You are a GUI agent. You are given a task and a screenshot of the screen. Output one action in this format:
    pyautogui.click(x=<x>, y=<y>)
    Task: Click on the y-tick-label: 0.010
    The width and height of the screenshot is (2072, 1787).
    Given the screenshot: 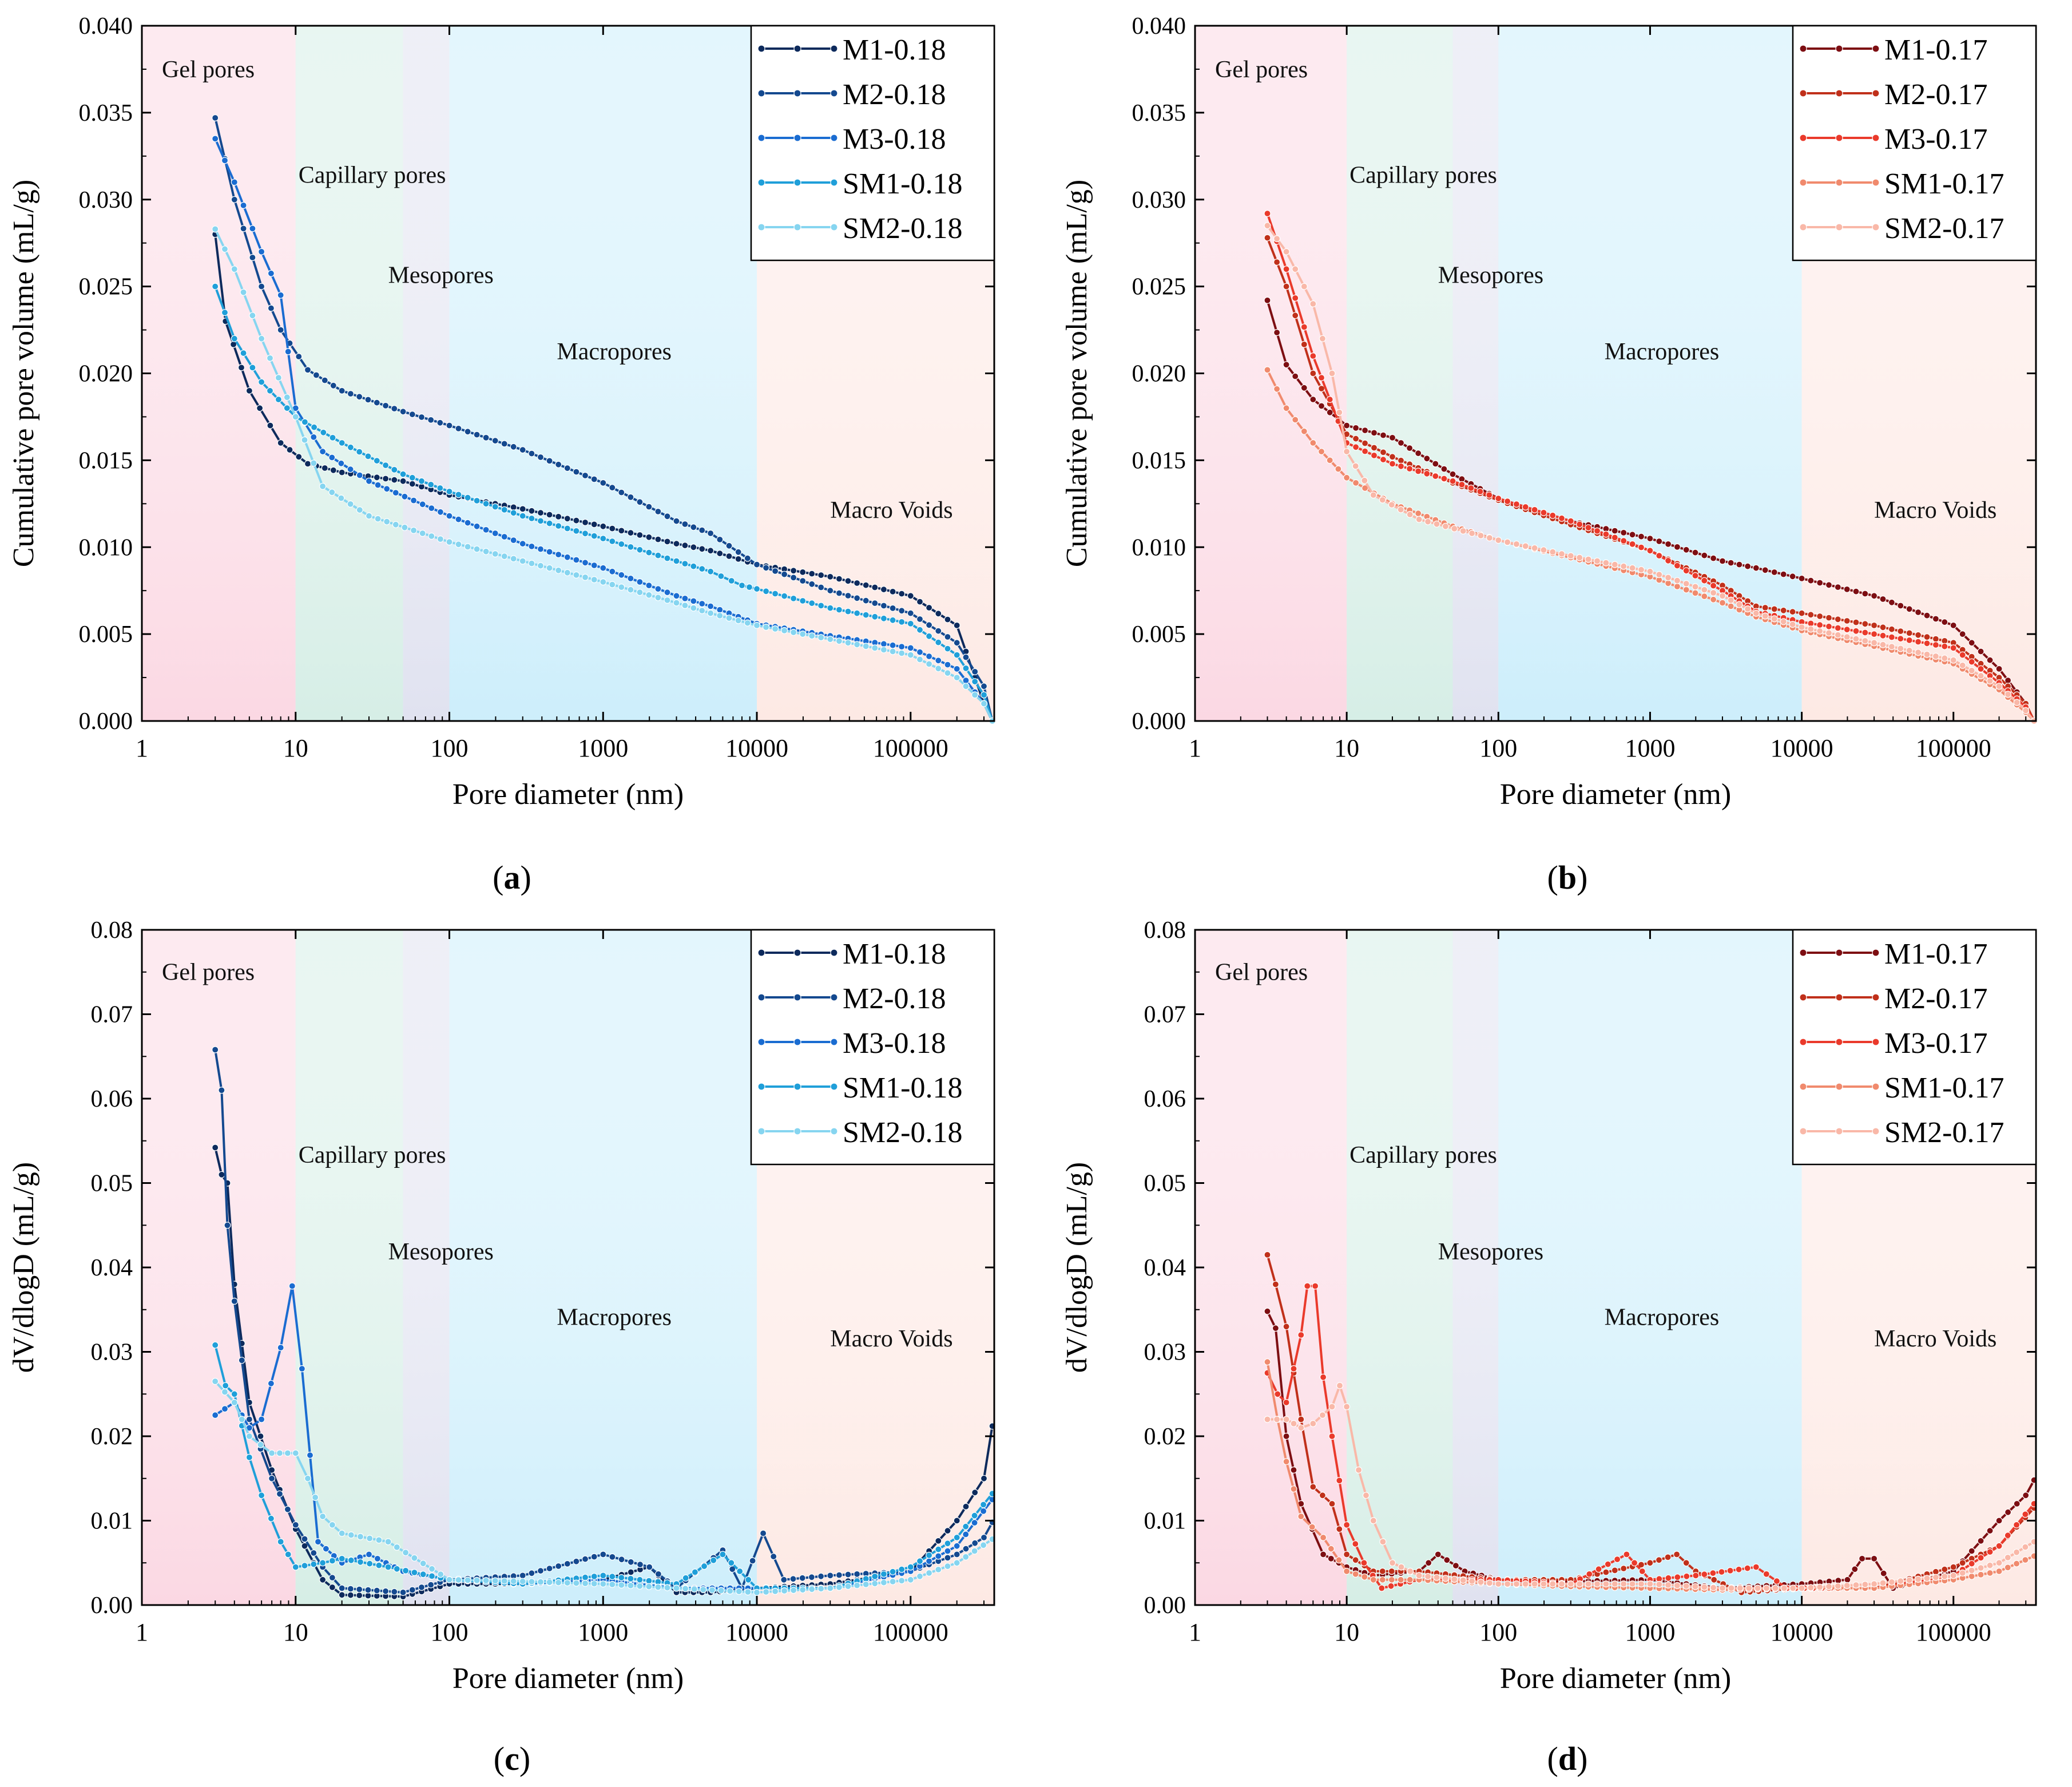 What is the action you would take?
    pyautogui.click(x=1159, y=547)
    